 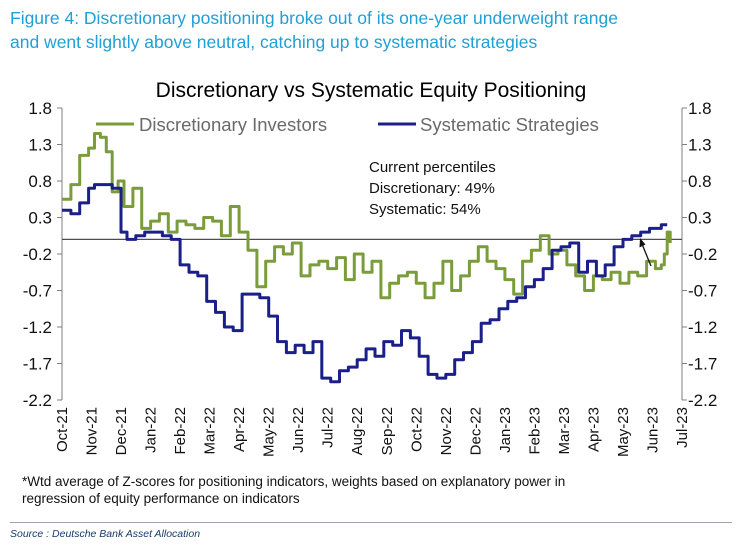 What do you see at coordinates (357, 431) in the screenshot?
I see `x-tick-label: Aug-22` at bounding box center [357, 431].